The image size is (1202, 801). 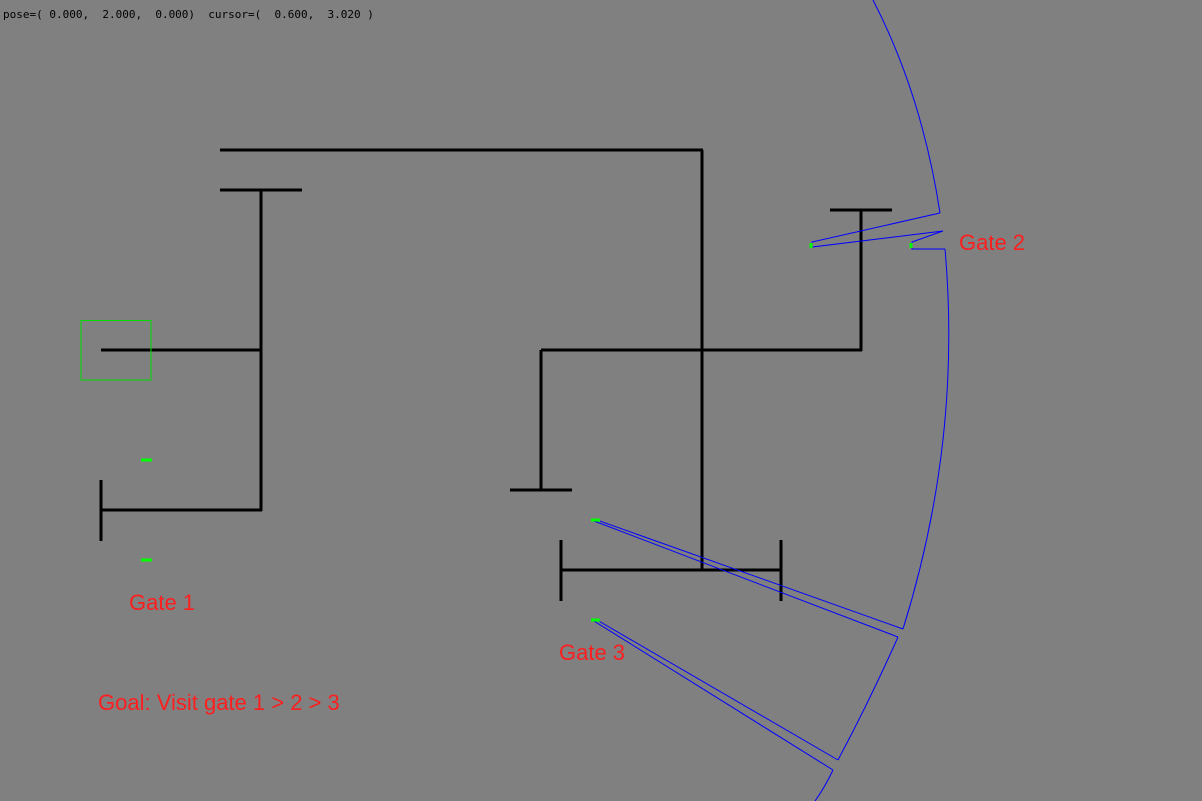 What do you see at coordinates (824, 785) in the screenshot?
I see `scan-arc-bottom` at bounding box center [824, 785].